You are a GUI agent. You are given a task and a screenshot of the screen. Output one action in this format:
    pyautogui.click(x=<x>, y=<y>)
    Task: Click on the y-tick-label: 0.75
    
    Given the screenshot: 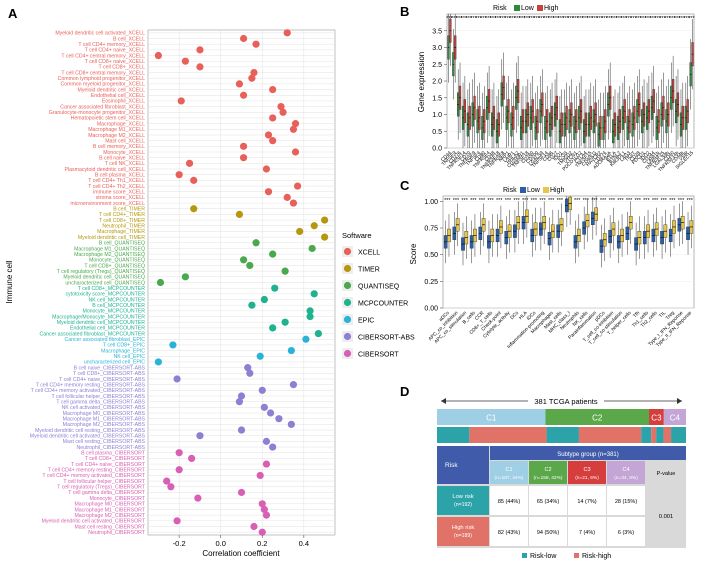 What is the action you would take?
    pyautogui.click(x=431, y=229)
    